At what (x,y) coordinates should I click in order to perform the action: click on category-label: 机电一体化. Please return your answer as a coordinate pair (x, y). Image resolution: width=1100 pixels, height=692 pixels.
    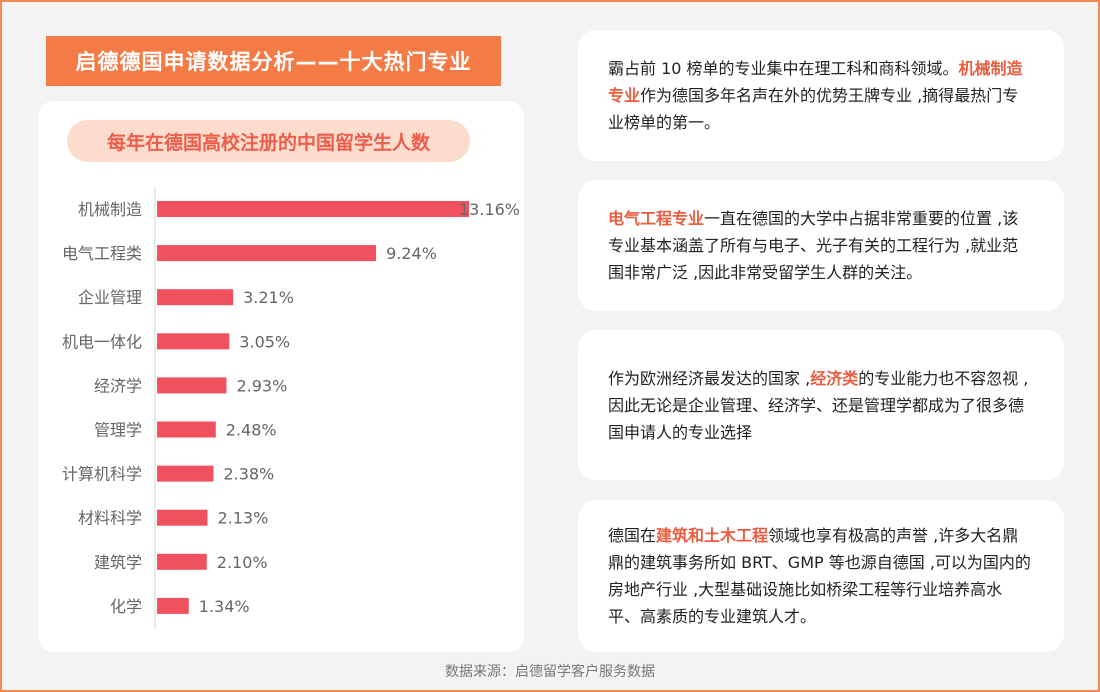
    Looking at the image, I should click on (102, 341).